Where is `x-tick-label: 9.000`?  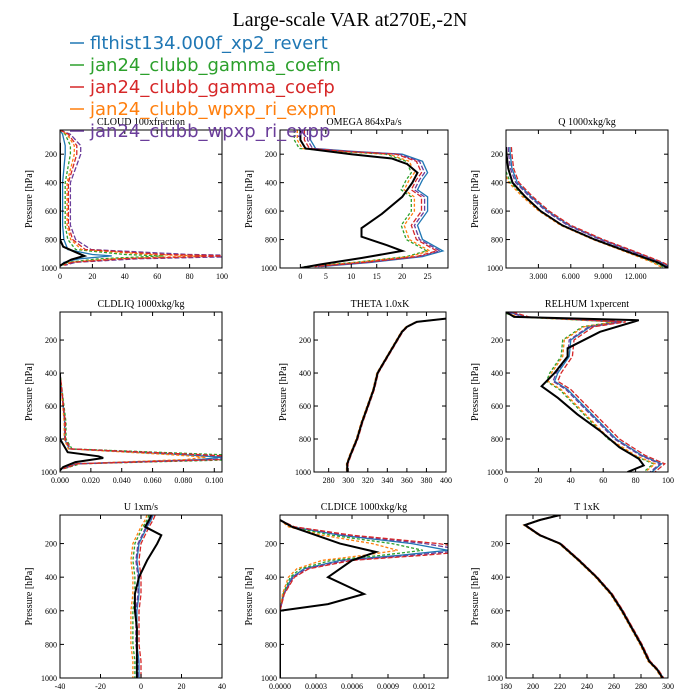
x-tick-label: 9.000 is located at coordinates (603, 276).